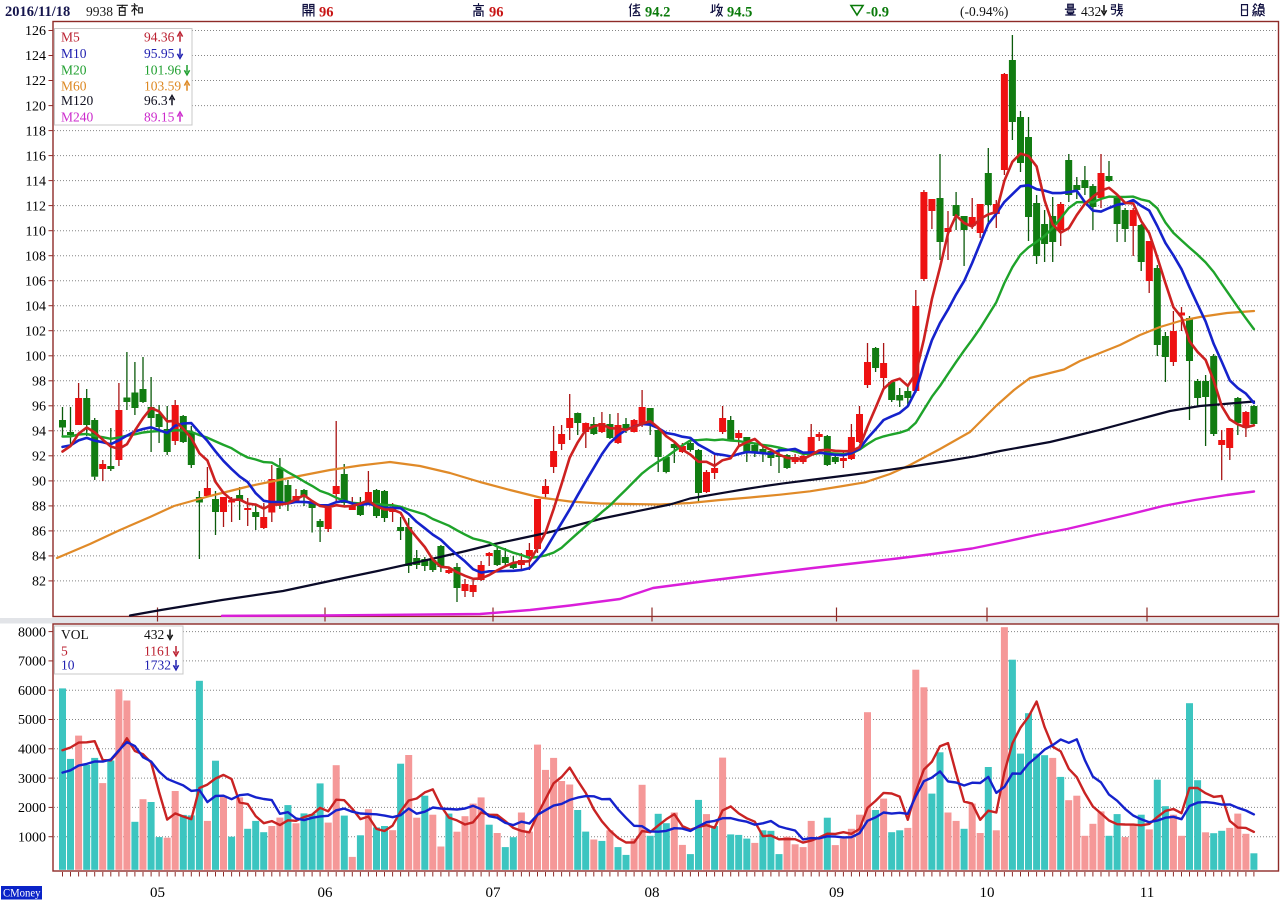  Describe the element at coordinates (984, 11) in the screenshot. I see `svg-text: (-0.94%)` at that location.